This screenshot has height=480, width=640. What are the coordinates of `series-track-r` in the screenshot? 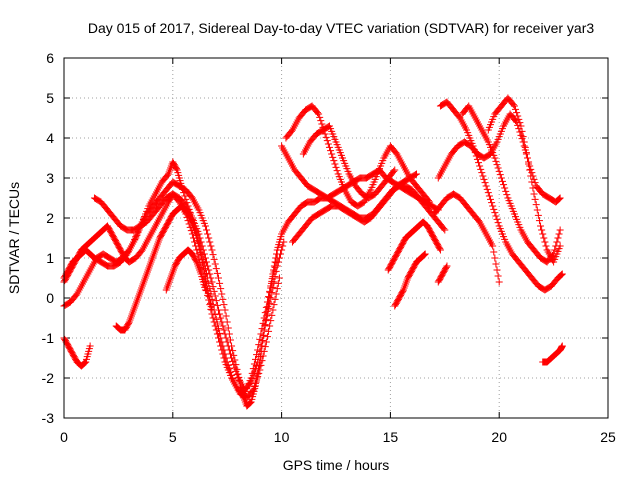 It's located at (466, 238).